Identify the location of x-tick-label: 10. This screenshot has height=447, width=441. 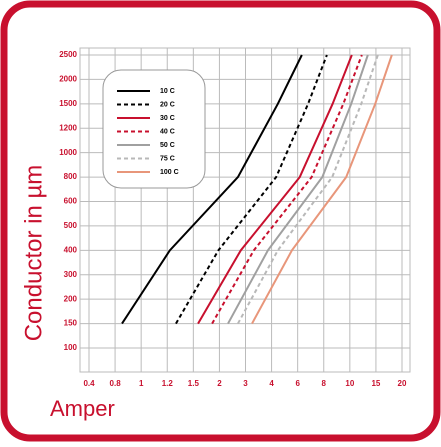
(349, 383).